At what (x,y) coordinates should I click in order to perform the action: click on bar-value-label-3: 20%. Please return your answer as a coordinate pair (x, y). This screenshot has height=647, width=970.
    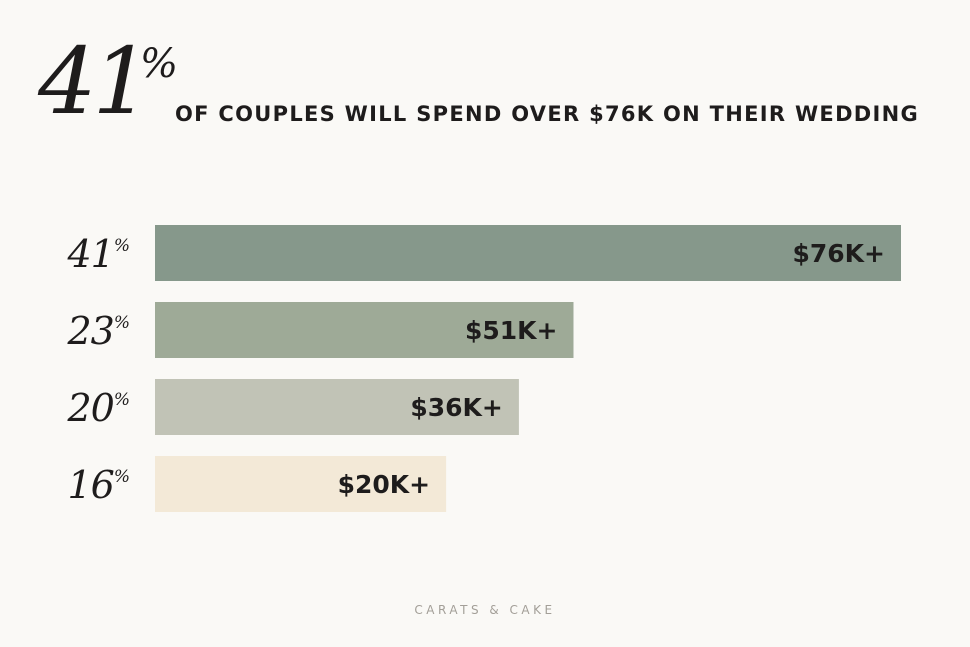
    Looking at the image, I should click on (98, 408).